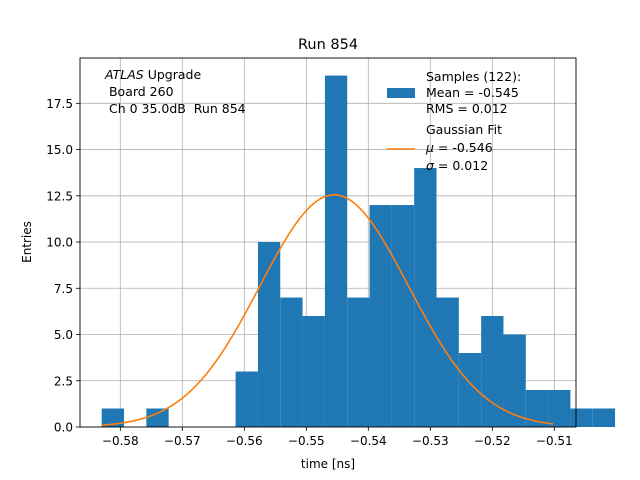 The height and width of the screenshot is (480, 640). I want to click on x-tick-label: −0.51, so click(554, 441).